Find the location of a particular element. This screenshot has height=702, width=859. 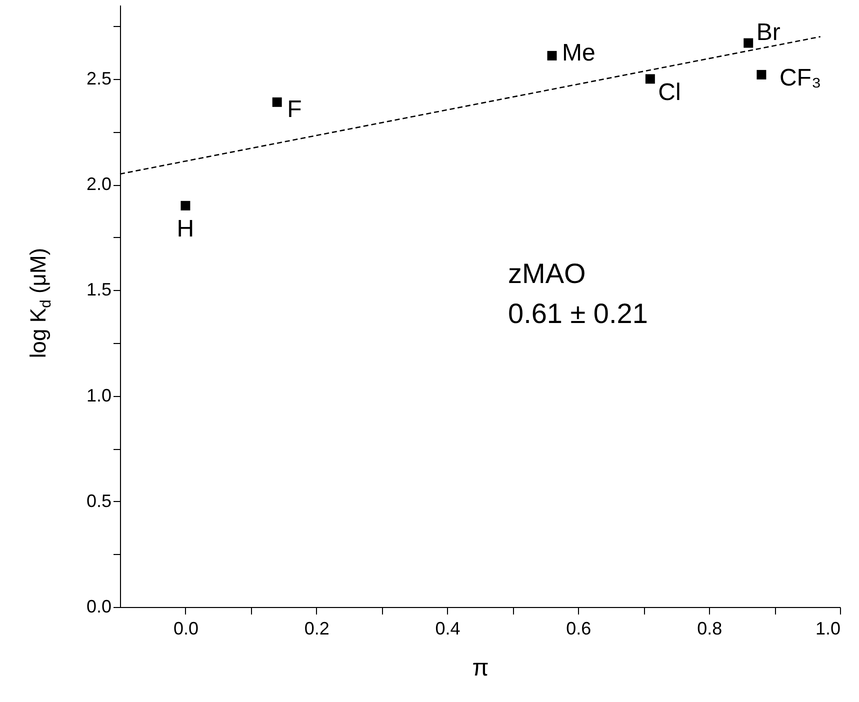

y-tick-label: 0.5 is located at coordinates (99, 500).